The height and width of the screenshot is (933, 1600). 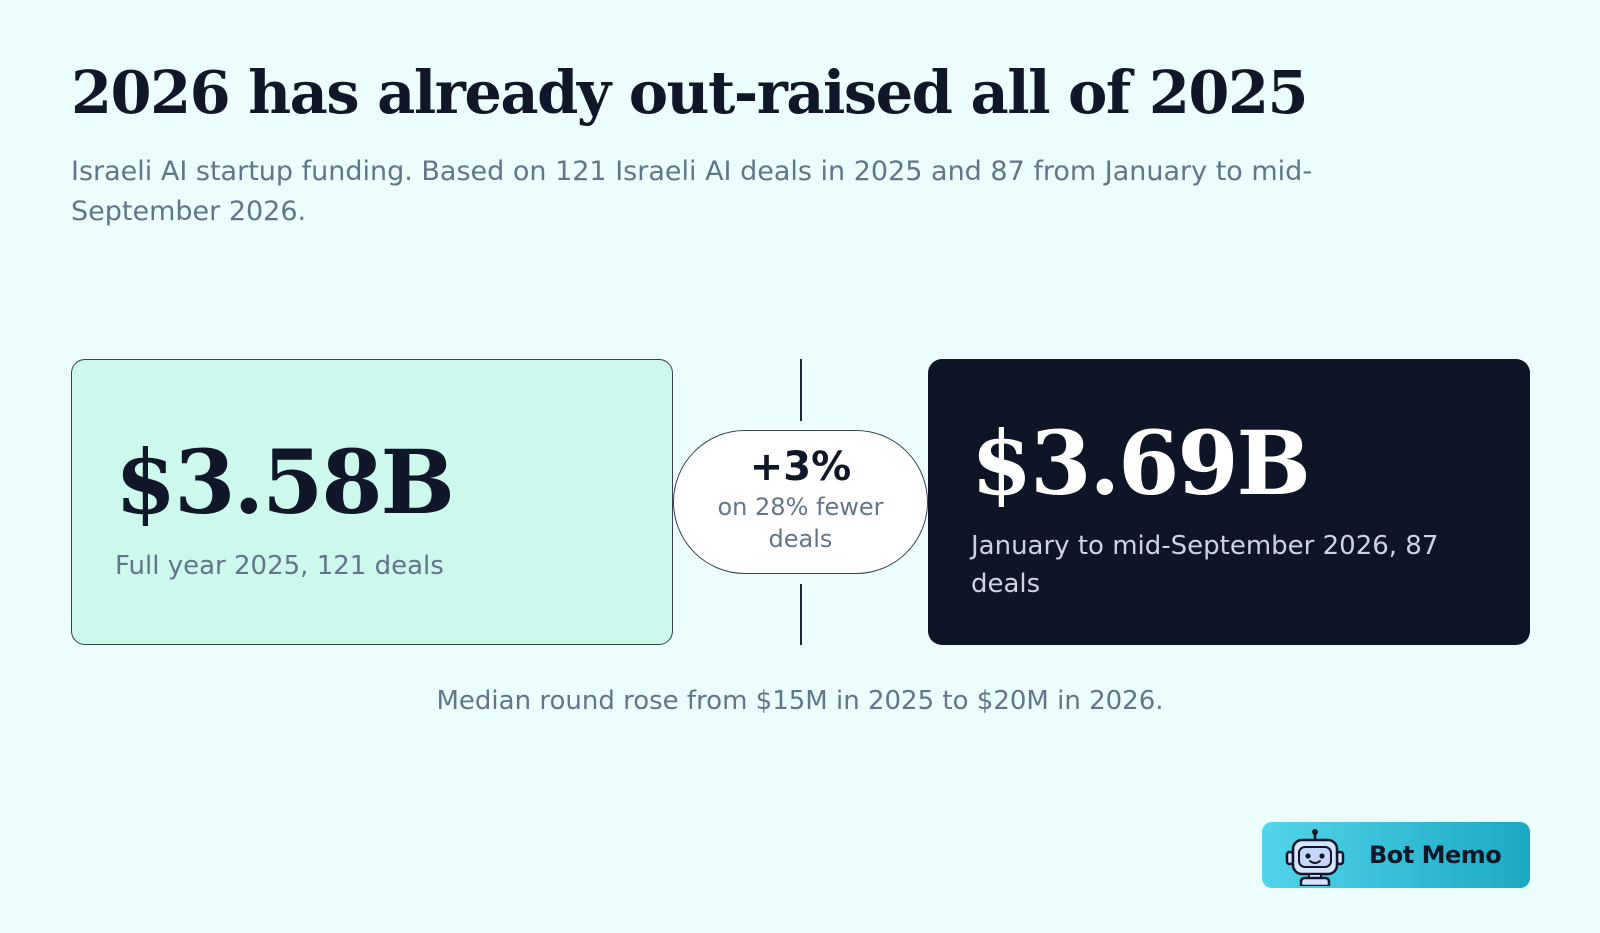 I want to click on divider-line-top, so click(x=801, y=390).